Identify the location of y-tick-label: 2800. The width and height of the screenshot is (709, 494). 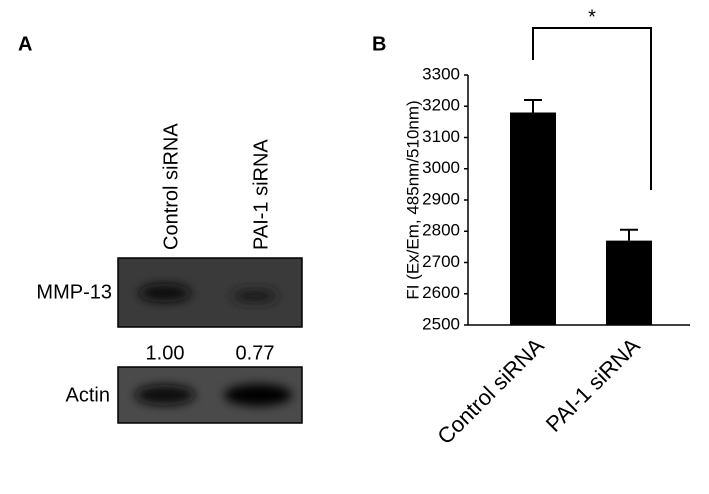
(441, 230).